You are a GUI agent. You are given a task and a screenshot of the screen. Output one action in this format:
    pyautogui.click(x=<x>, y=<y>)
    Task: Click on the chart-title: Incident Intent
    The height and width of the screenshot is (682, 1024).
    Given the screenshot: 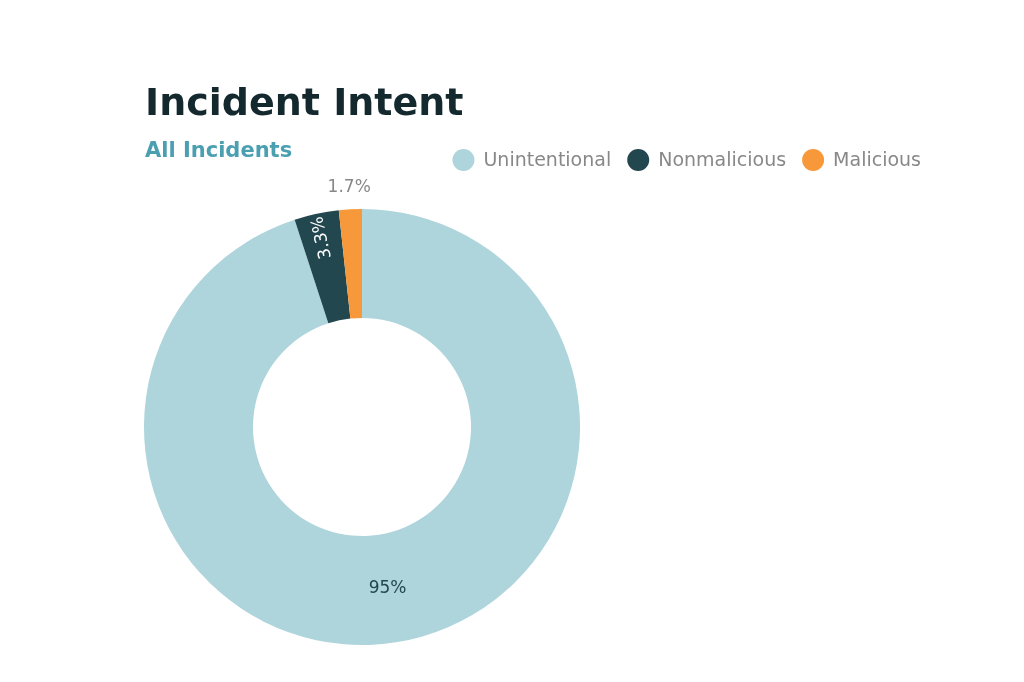 What is the action you would take?
    pyautogui.click(x=304, y=102)
    